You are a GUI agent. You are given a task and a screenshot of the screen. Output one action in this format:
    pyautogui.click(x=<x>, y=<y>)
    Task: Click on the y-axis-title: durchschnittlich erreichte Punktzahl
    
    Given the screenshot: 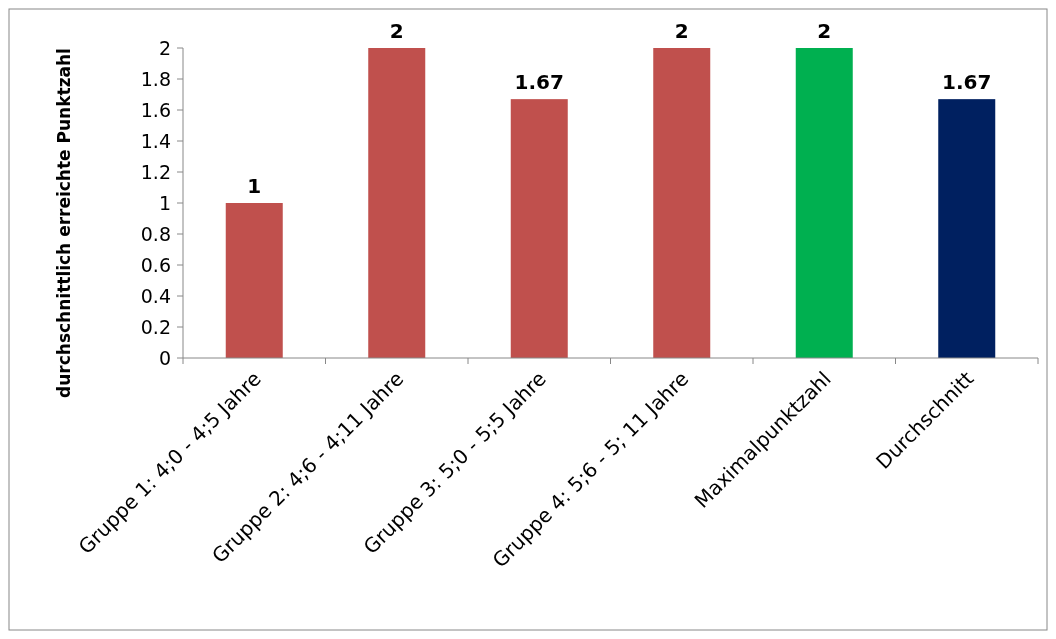 What is the action you would take?
    pyautogui.click(x=64, y=223)
    